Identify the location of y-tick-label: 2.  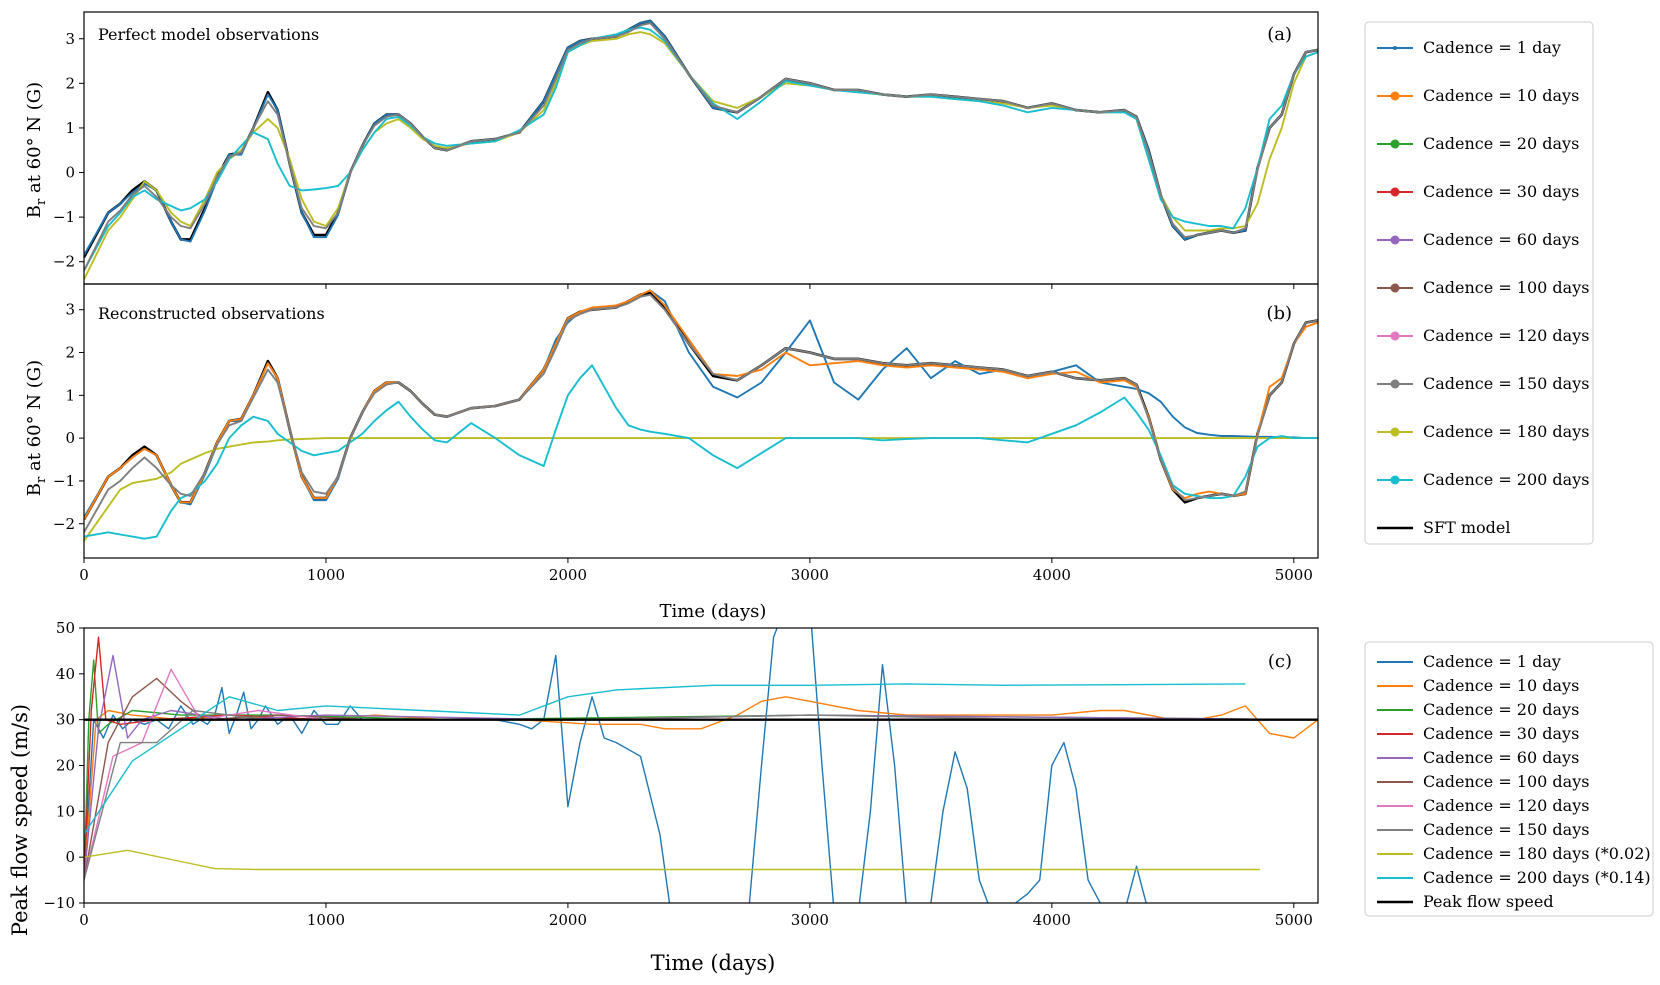
(70, 83).